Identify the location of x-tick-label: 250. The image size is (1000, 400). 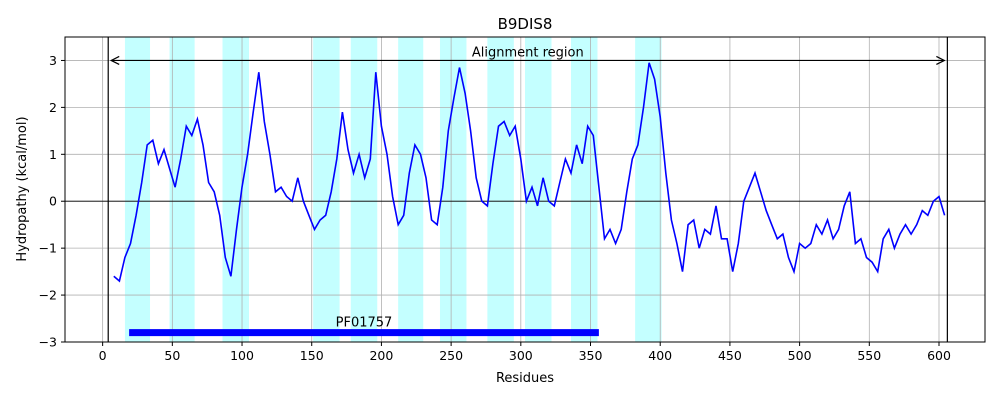
(451, 355).